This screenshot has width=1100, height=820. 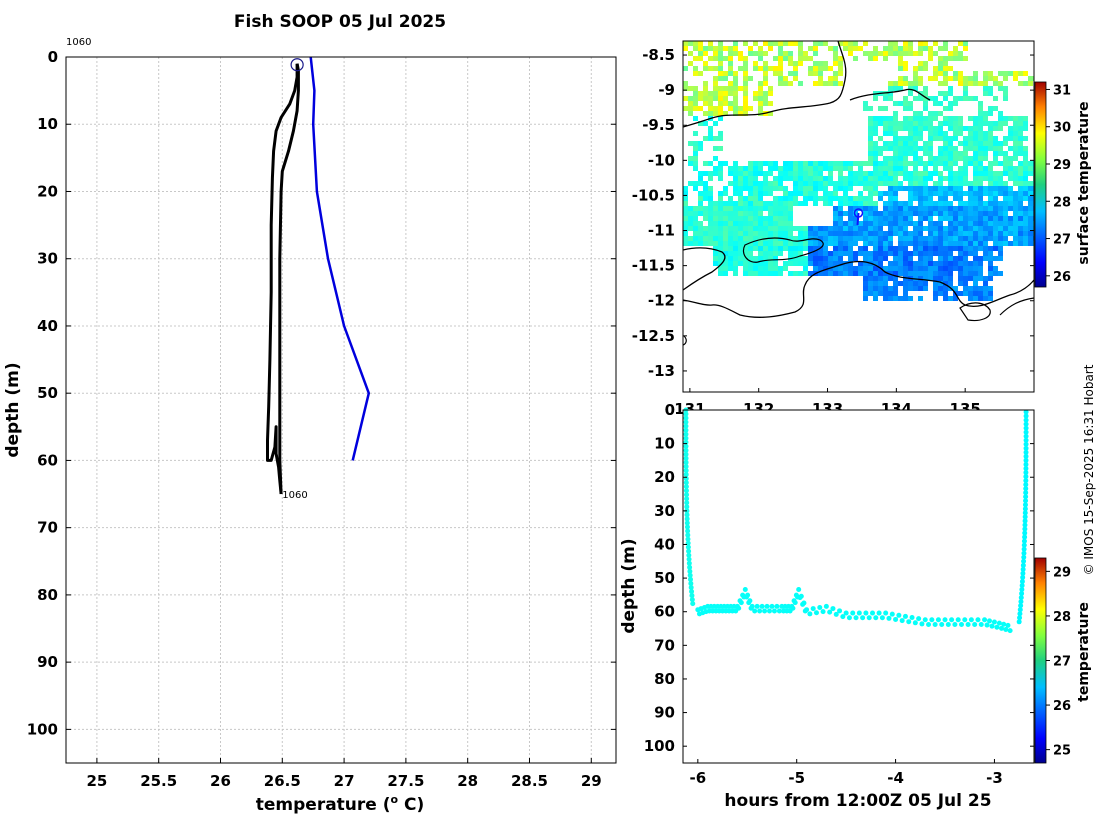 I want to click on map-colorbar-tick-label: 31, so click(x=1062, y=90).